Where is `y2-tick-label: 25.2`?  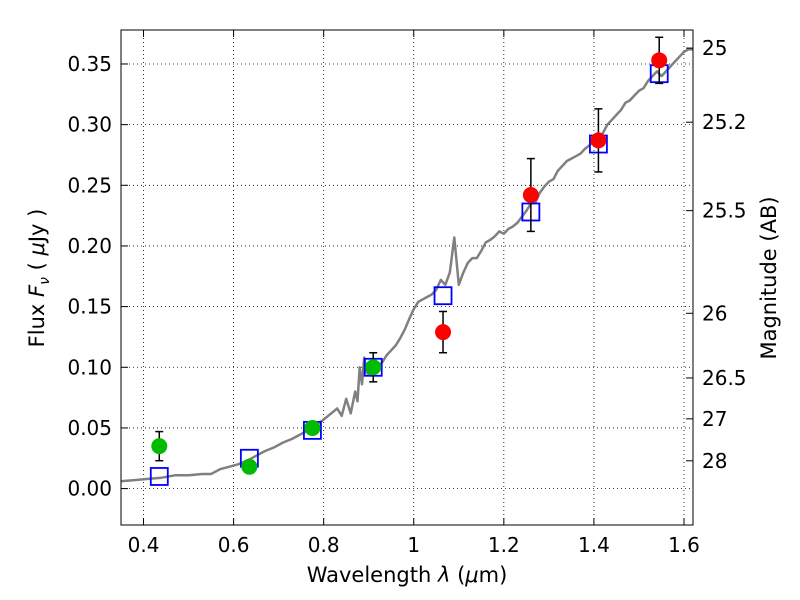 y2-tick-label: 25.2 is located at coordinates (724, 122).